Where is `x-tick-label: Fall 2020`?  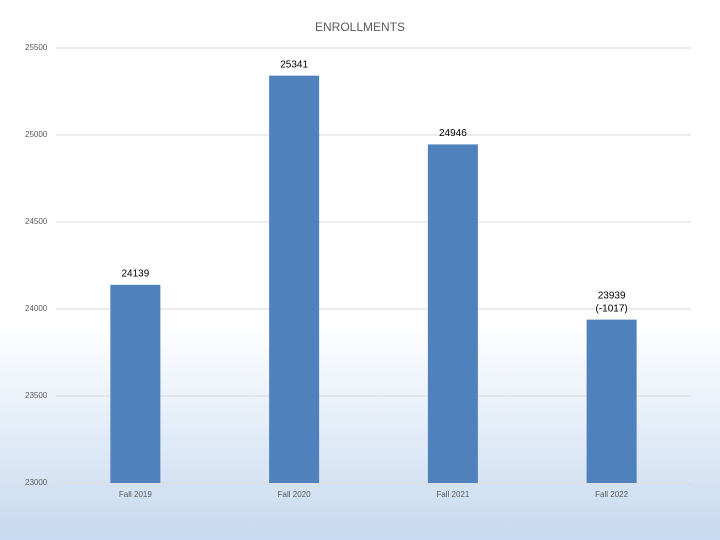 x-tick-label: Fall 2020 is located at coordinates (294, 494).